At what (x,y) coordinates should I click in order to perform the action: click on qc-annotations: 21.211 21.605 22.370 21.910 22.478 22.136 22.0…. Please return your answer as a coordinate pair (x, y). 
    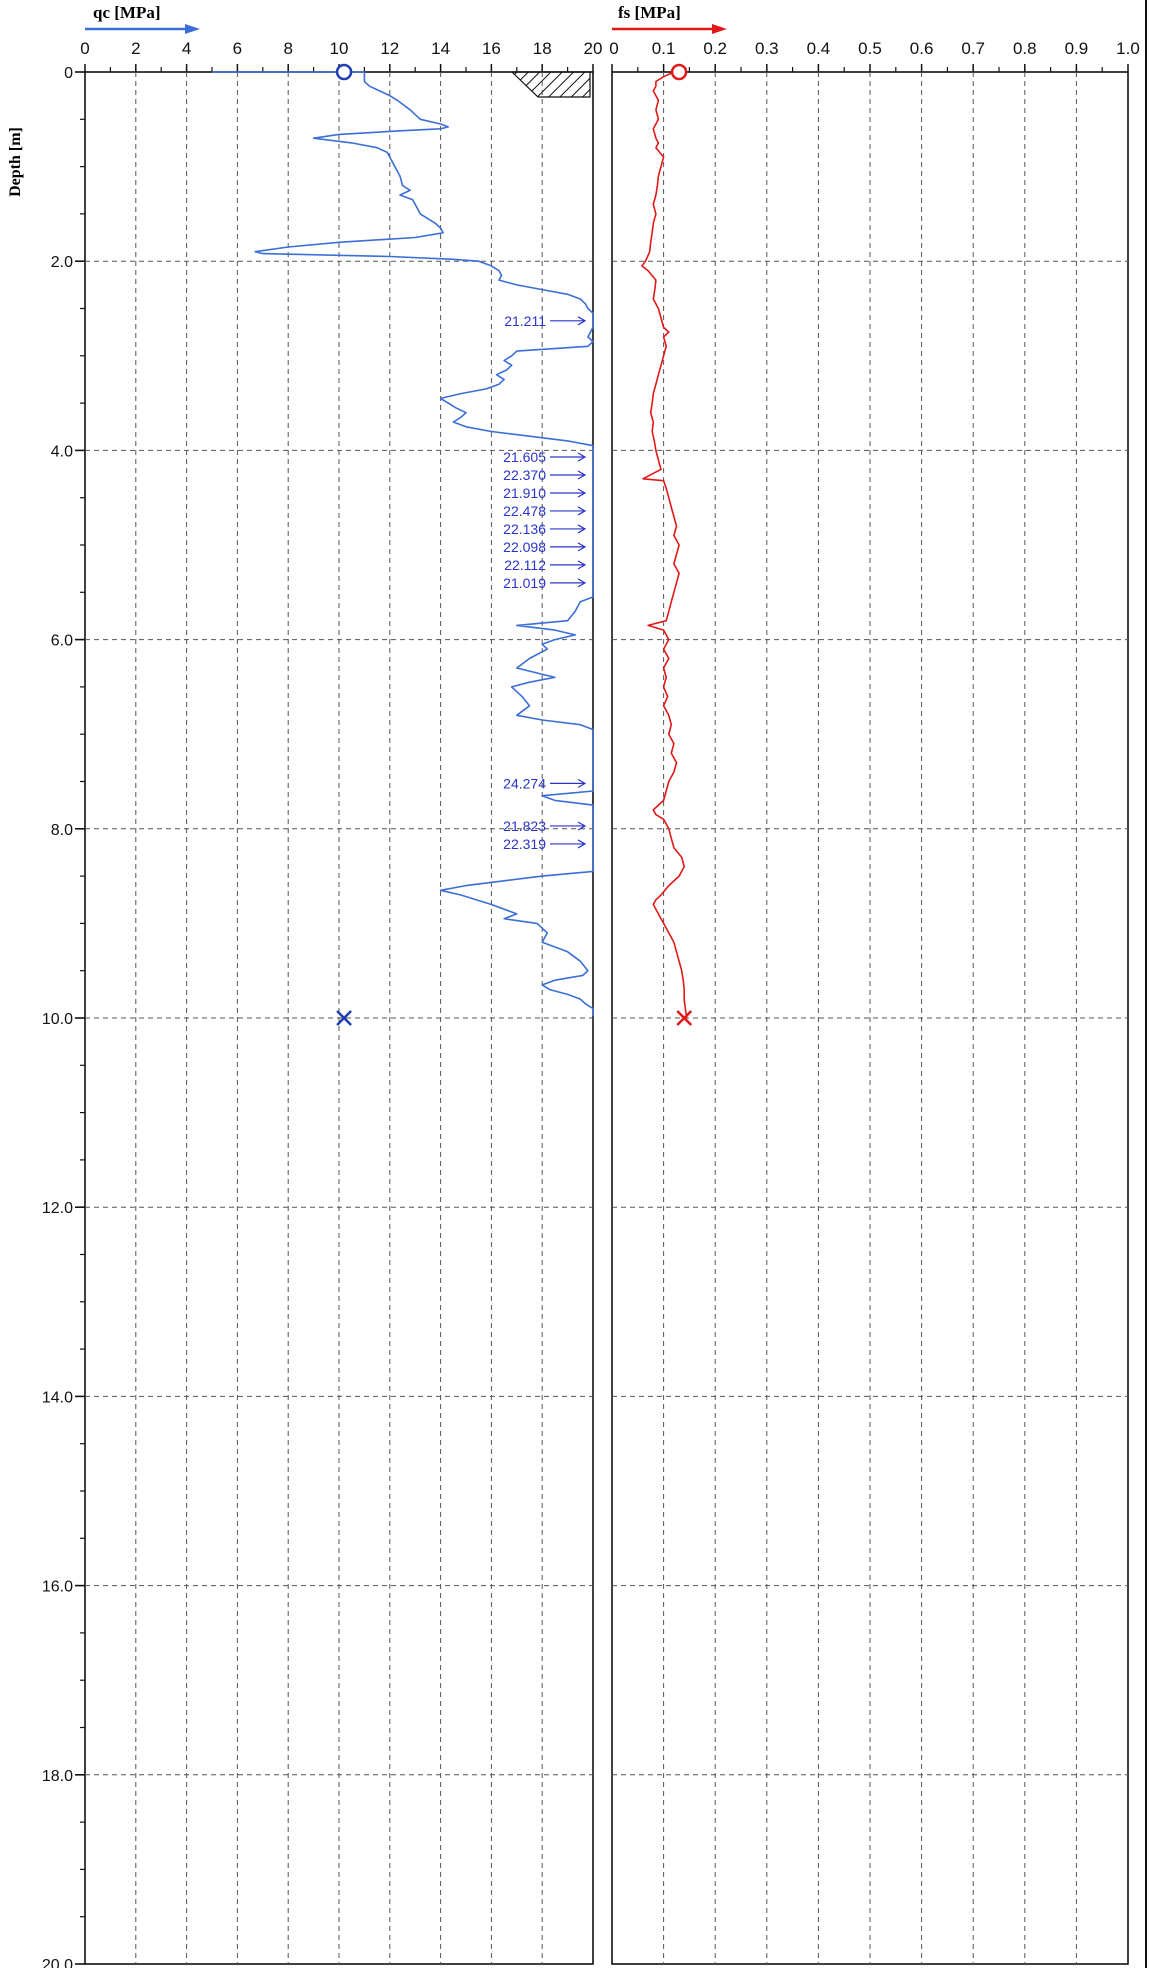
    Looking at the image, I should click on (545, 582).